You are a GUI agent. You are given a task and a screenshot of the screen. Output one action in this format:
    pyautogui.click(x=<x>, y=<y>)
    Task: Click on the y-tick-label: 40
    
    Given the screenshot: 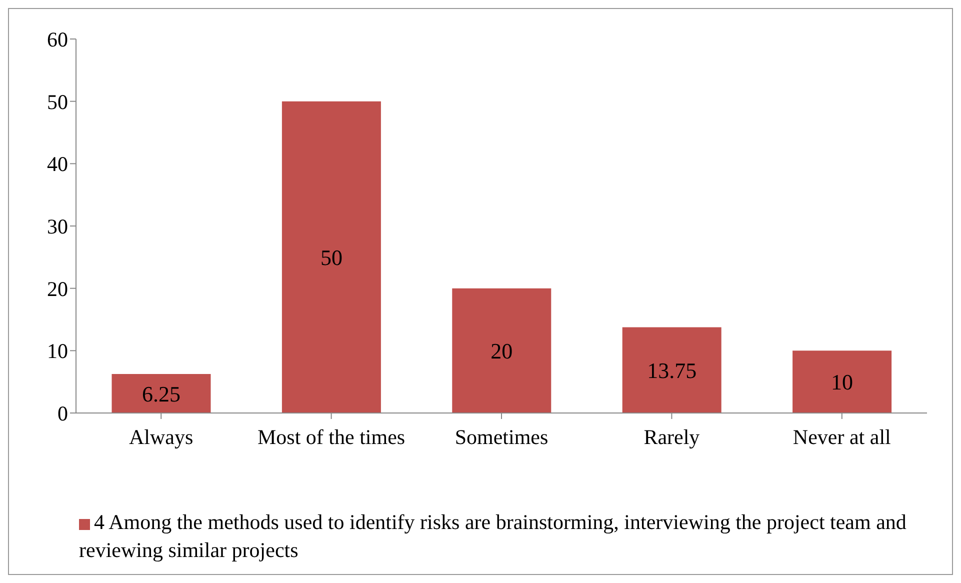 What is the action you would take?
    pyautogui.click(x=57, y=164)
    